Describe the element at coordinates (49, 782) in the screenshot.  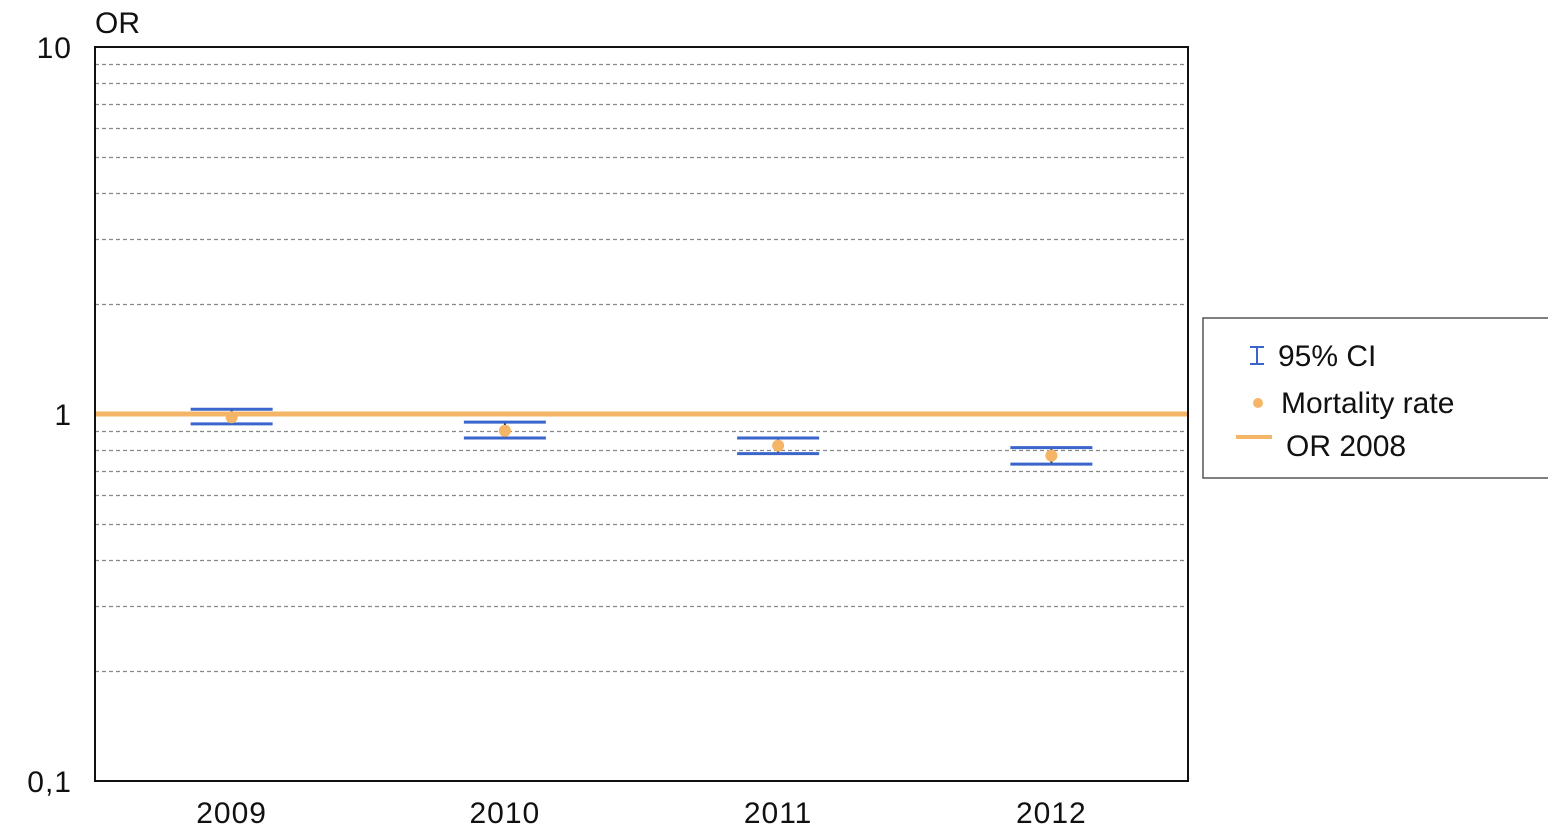
I see `y-tick-label: 0,1` at that location.